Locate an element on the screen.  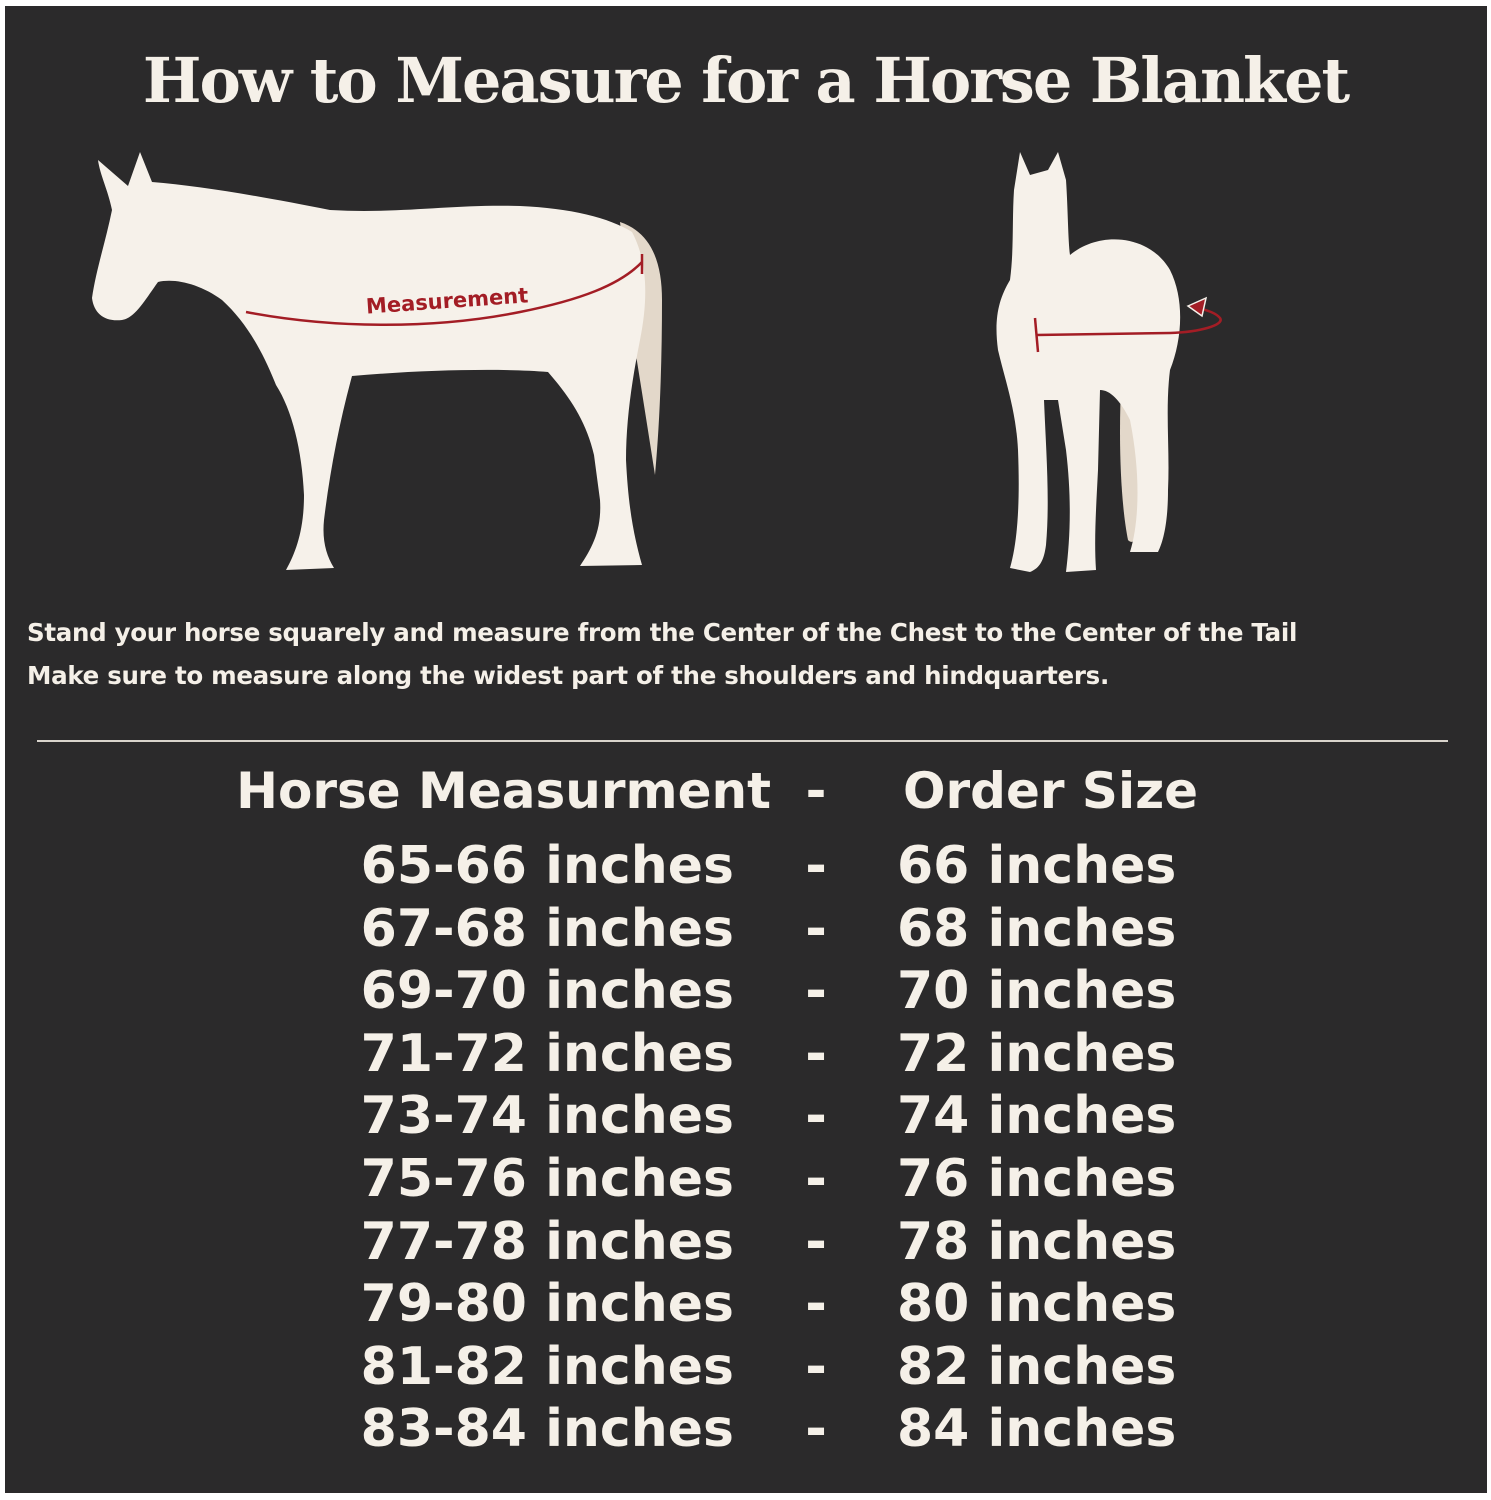
table-row: 73-74 inches - 74 inches is located at coordinates (745, 1117).